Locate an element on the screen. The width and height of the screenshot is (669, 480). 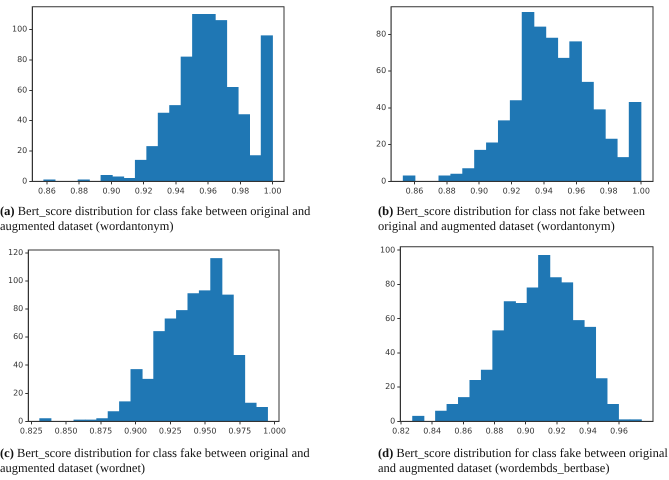
x-tick-label: 0.950 is located at coordinates (205, 431).